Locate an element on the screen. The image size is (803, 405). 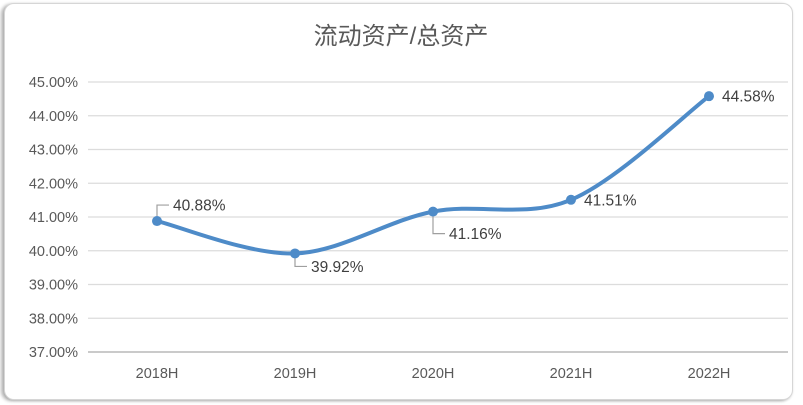
x-axis-label: 2019H is located at coordinates (295, 374).